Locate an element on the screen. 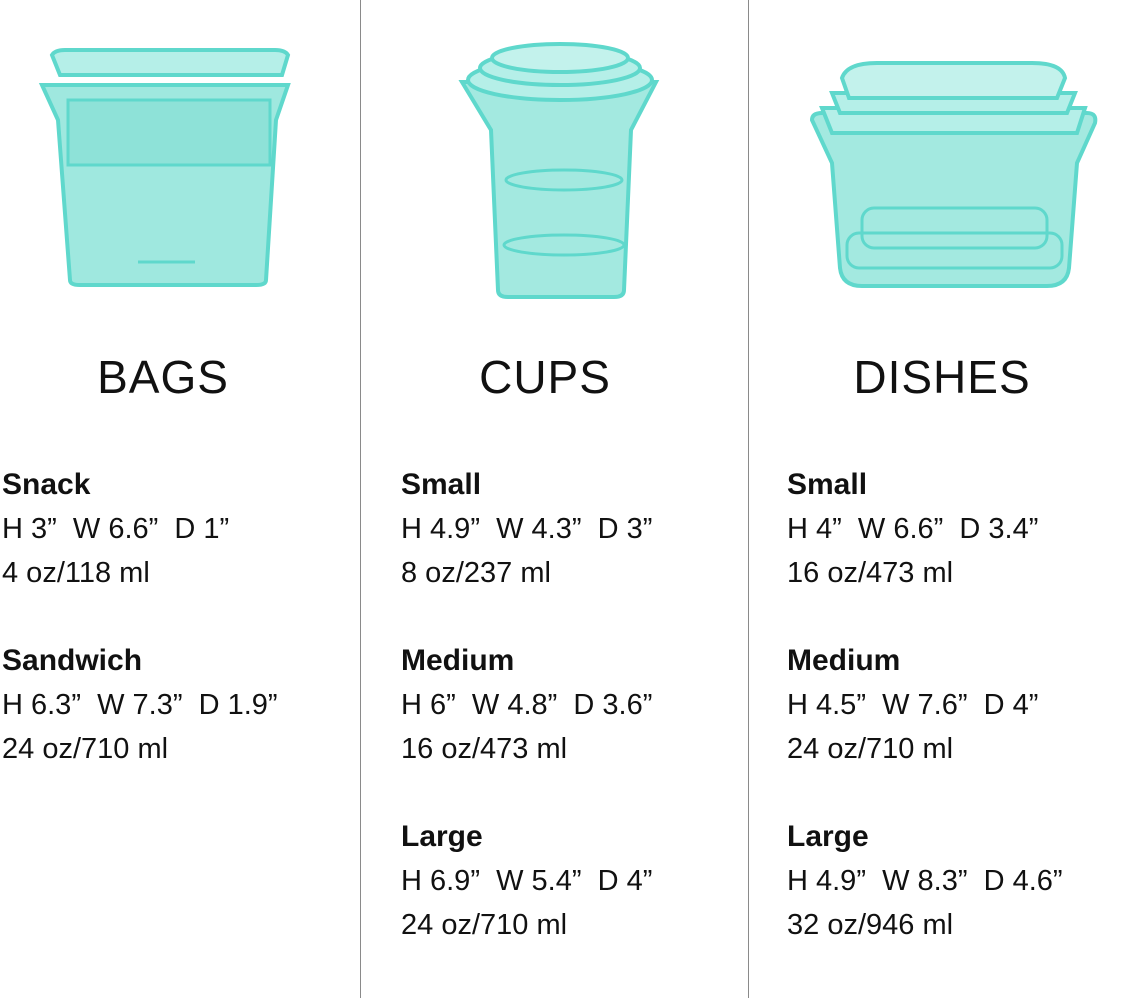 The width and height of the screenshot is (1130, 998). size-spec: Small H 4.9” W 4.3” D 3” 8 oz/237 ml is located at coordinates (526, 529).